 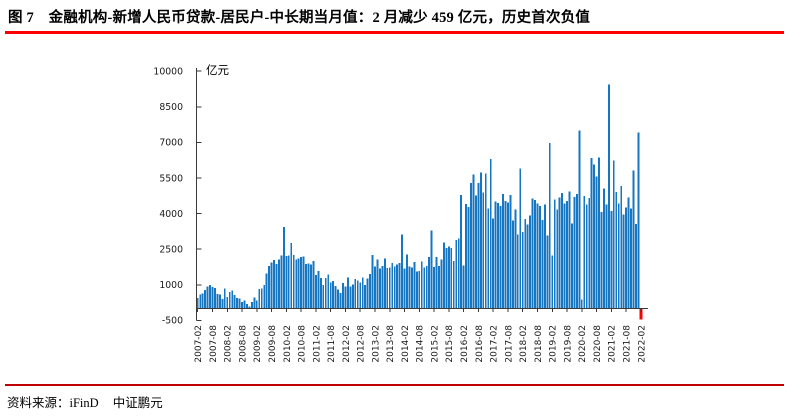 What do you see at coordinates (199, 344) in the screenshot?
I see `x-tick-label: 2007-02` at bounding box center [199, 344].